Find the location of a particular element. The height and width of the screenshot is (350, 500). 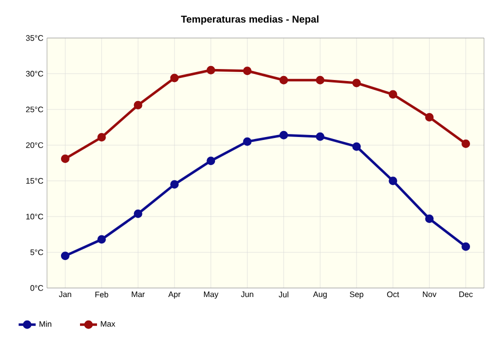

chart-title: Temperaturas medias - Nepal is located at coordinates (249, 20).